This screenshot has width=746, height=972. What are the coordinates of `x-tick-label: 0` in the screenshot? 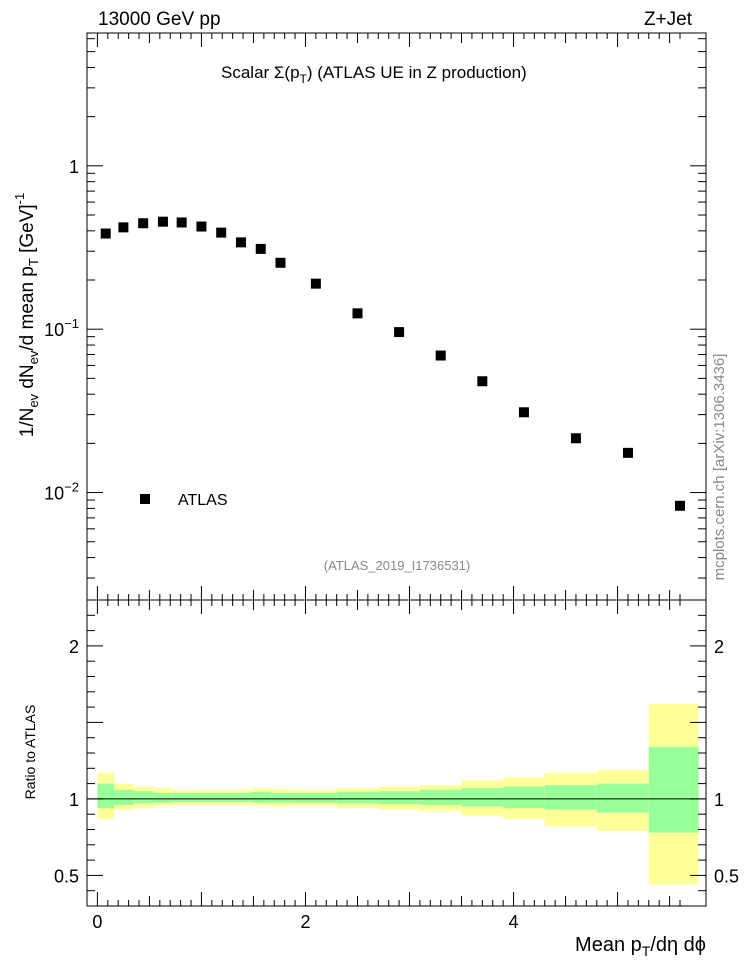 It's located at (97, 922).